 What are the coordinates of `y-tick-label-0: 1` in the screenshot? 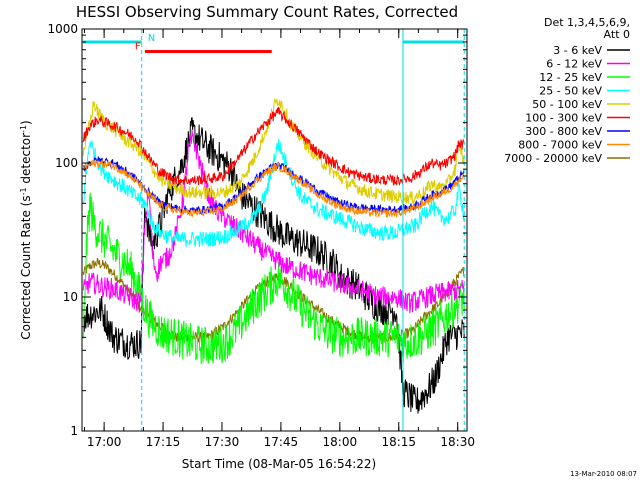 It's located at (74, 431).